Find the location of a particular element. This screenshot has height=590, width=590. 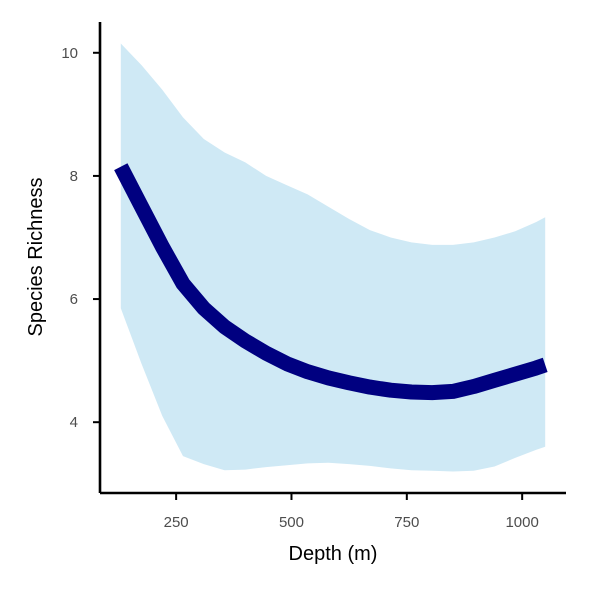

x-axis-title: Depth (m) is located at coordinates (333, 554).